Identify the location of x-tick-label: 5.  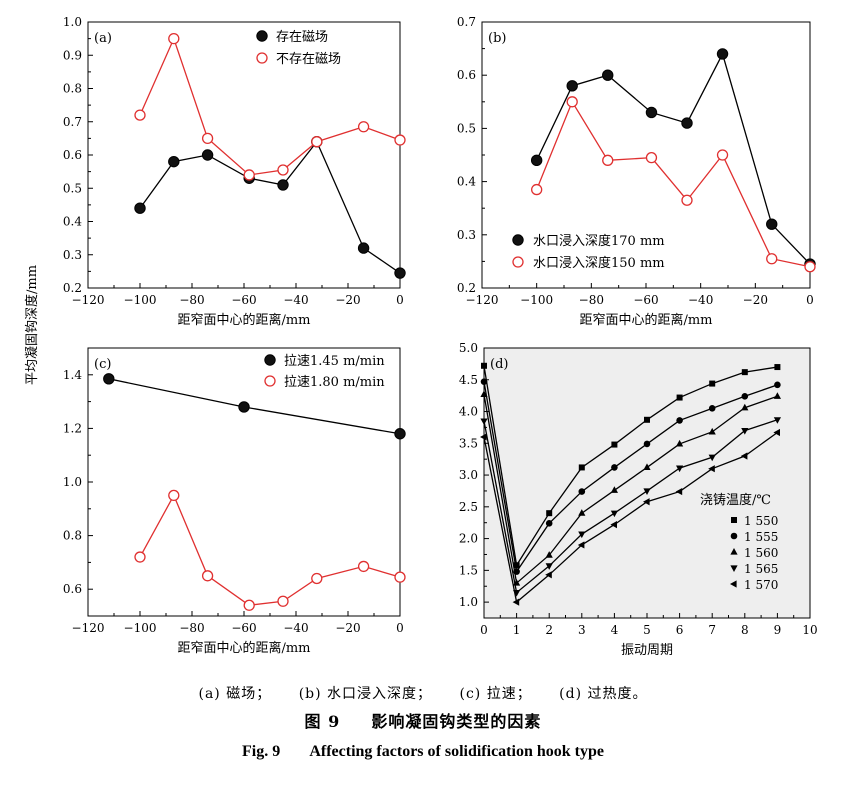
(647, 630).